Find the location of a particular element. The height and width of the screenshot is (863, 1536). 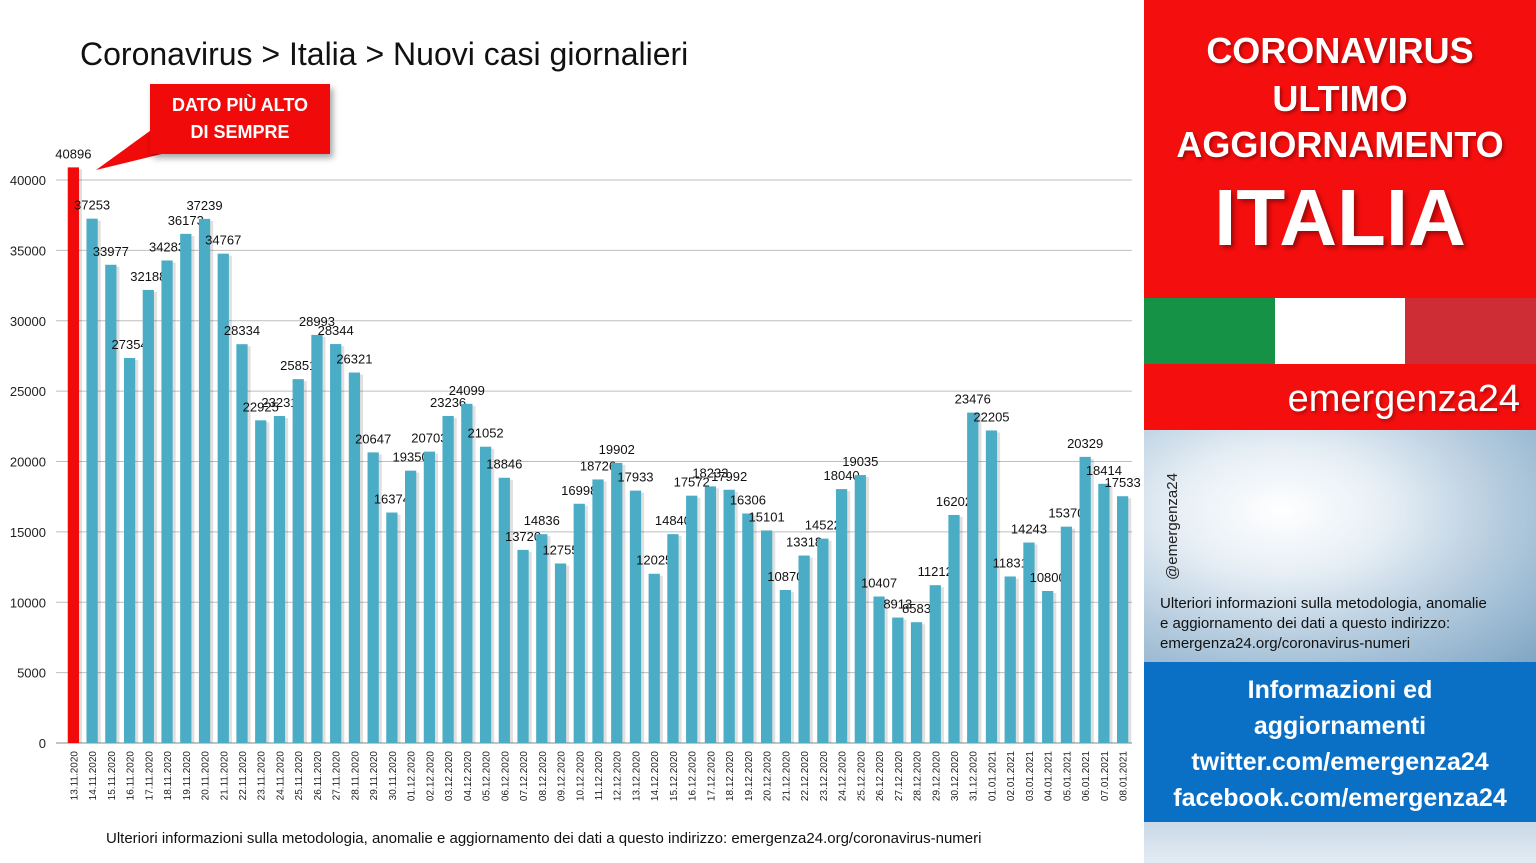

data-label: 28334 is located at coordinates (242, 330).